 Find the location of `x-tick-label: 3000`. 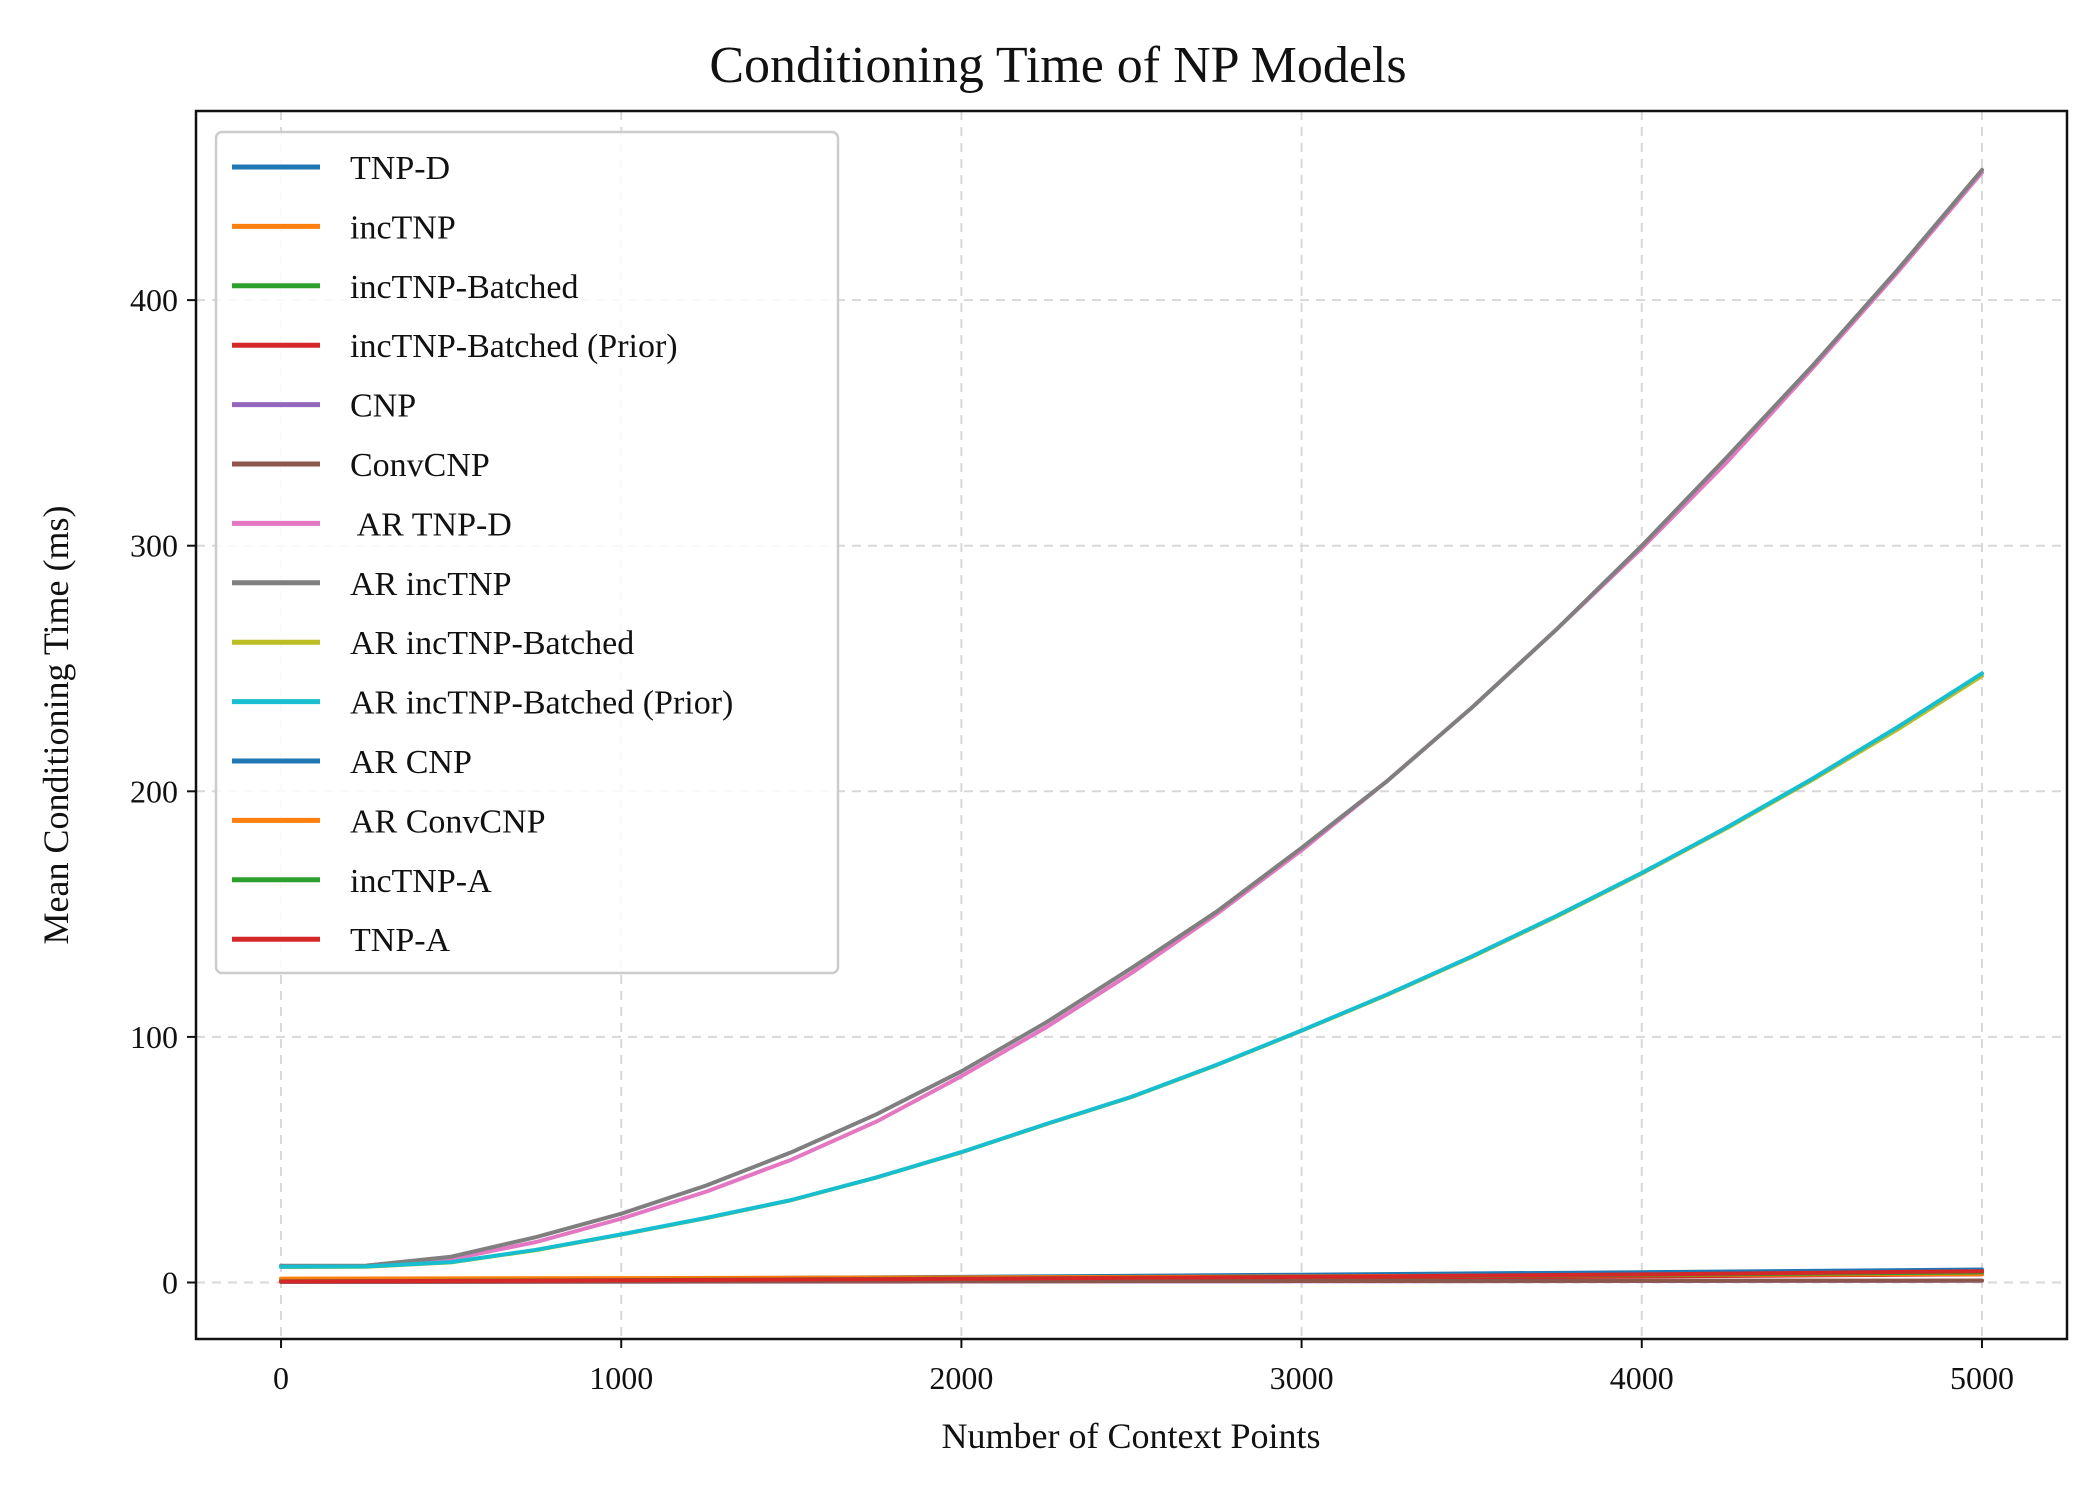

x-tick-label: 3000 is located at coordinates (1302, 1378).